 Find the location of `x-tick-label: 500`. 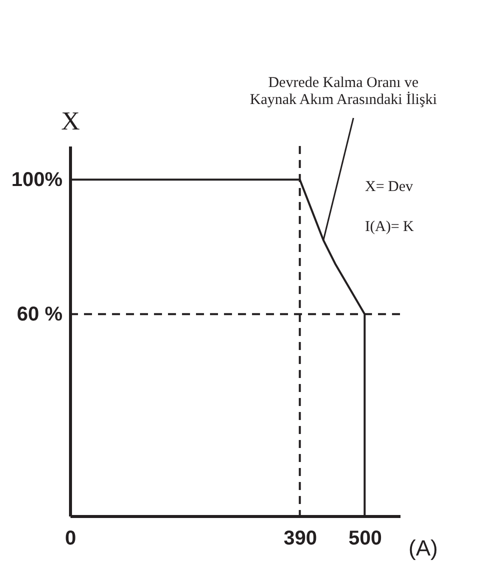

x-tick-label: 500 is located at coordinates (365, 539).